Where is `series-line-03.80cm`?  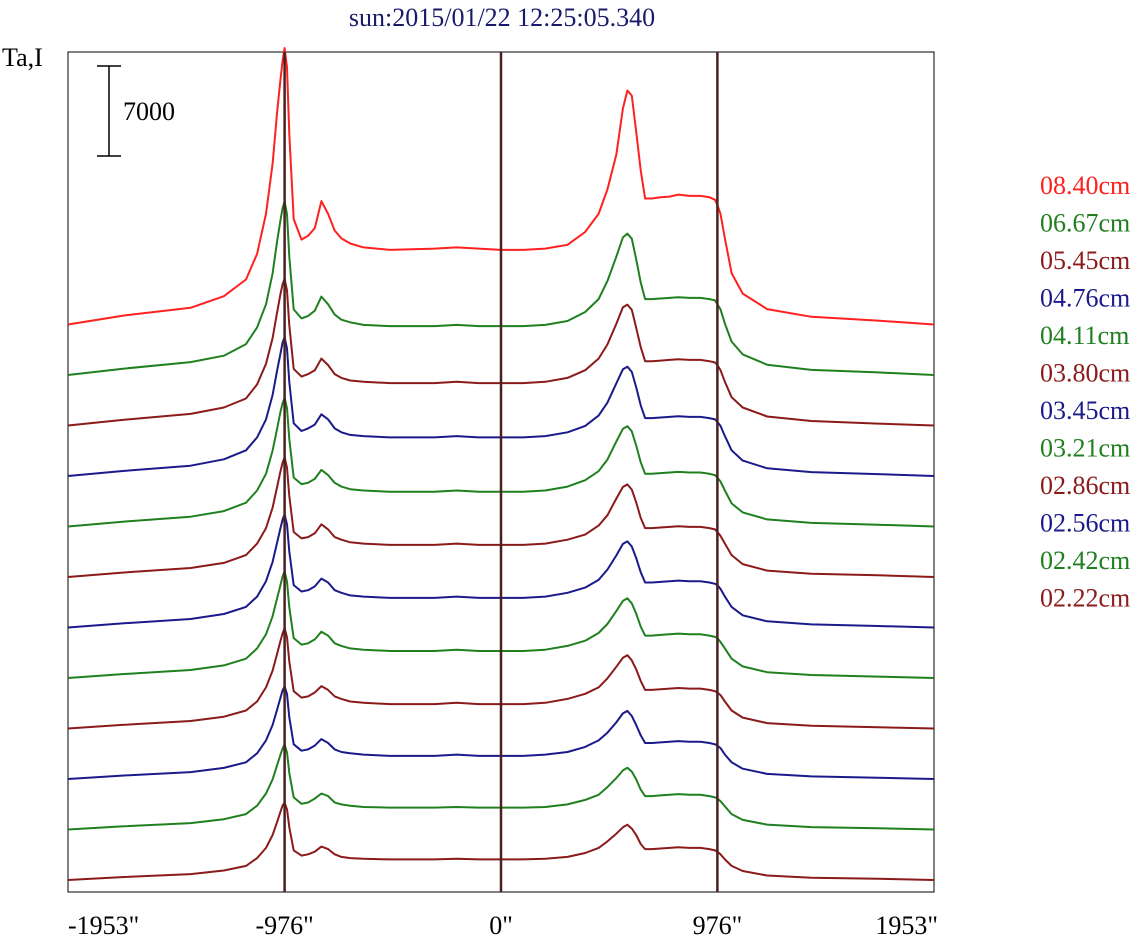
series-line-03.80cm is located at coordinates (501, 517).